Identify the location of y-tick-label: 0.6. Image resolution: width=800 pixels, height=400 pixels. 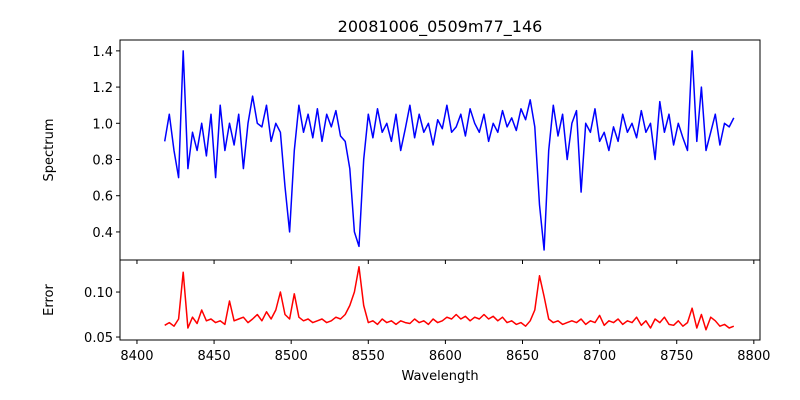
(102, 197).